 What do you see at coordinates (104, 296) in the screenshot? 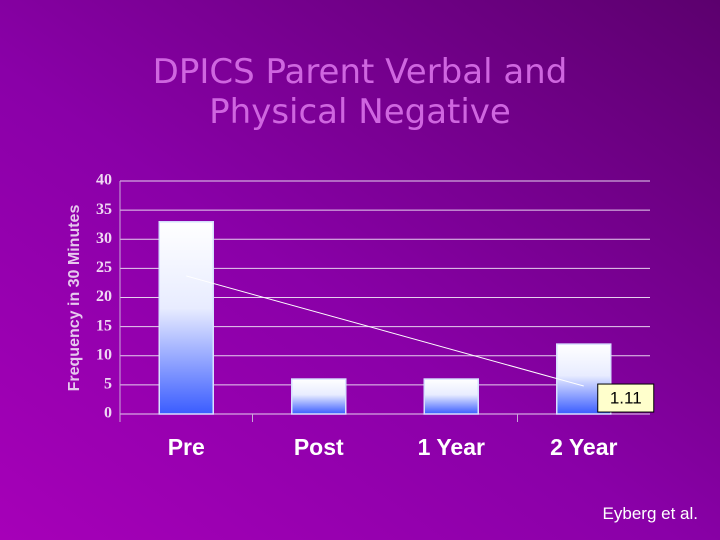
I see `y-tick-label: 20` at bounding box center [104, 296].